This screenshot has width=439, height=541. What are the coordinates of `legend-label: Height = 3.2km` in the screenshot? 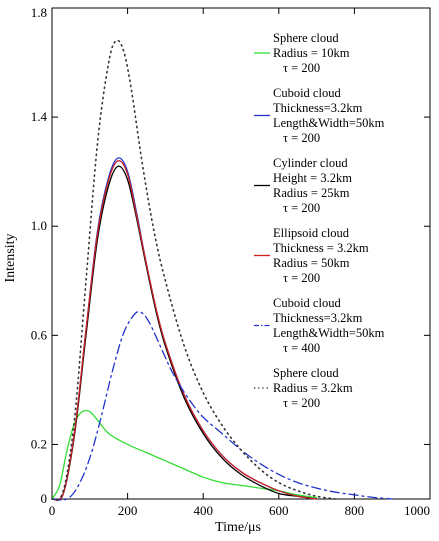 It's located at (312, 178).